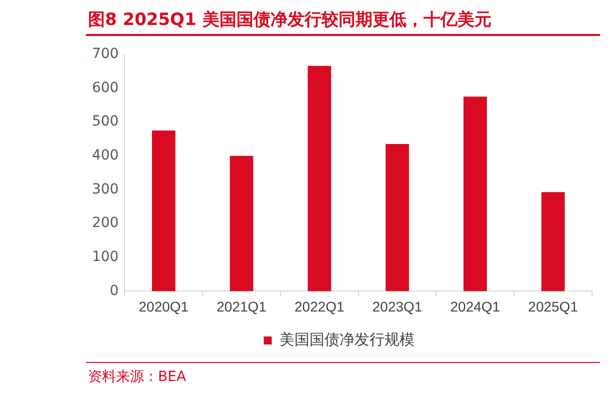 Image resolution: width=614 pixels, height=396 pixels. Describe the element at coordinates (163, 306) in the screenshot. I see `x-tick-label: 2020Q1` at that location.